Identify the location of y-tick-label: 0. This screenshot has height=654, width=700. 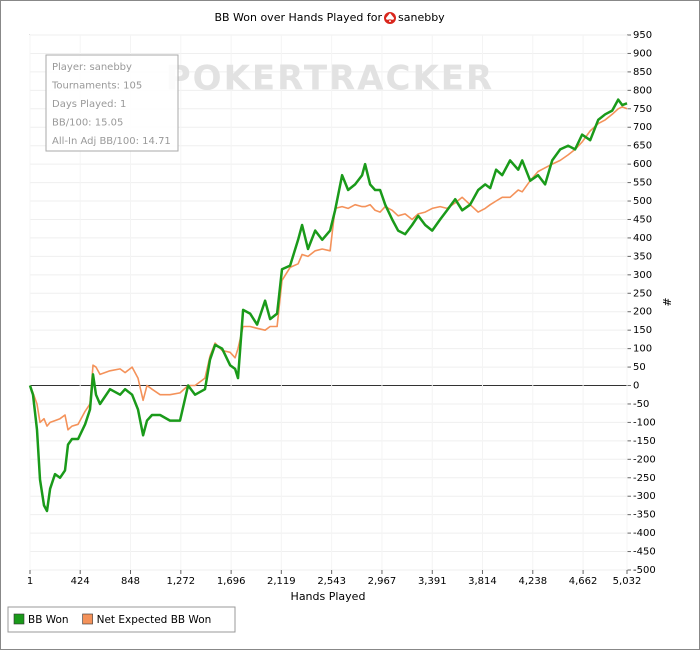
(636, 386).